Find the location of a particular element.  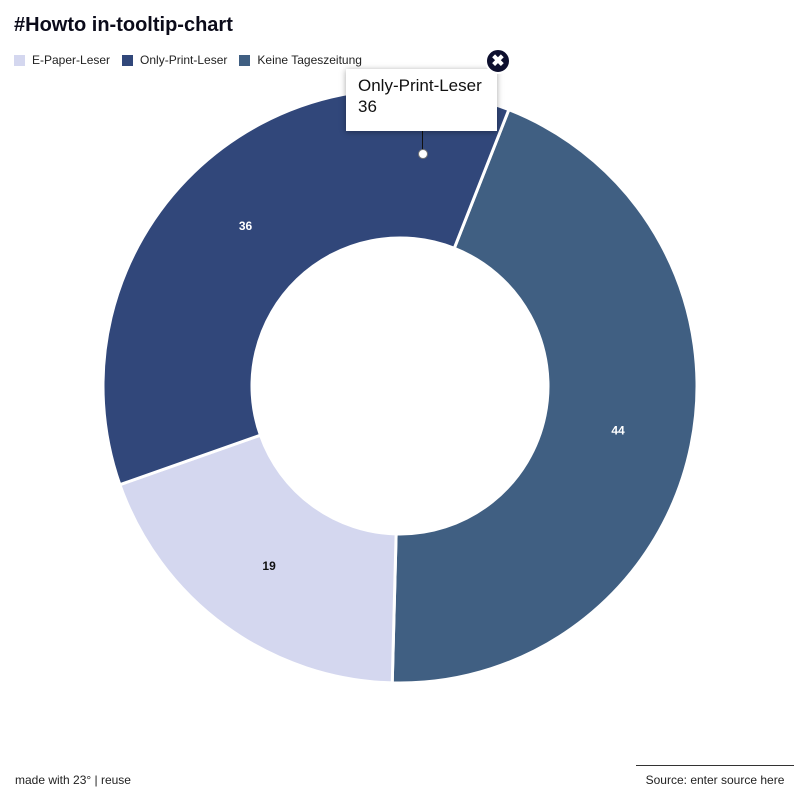

legend-item-e-paper: E-Paper-Leser is located at coordinates (62, 60).